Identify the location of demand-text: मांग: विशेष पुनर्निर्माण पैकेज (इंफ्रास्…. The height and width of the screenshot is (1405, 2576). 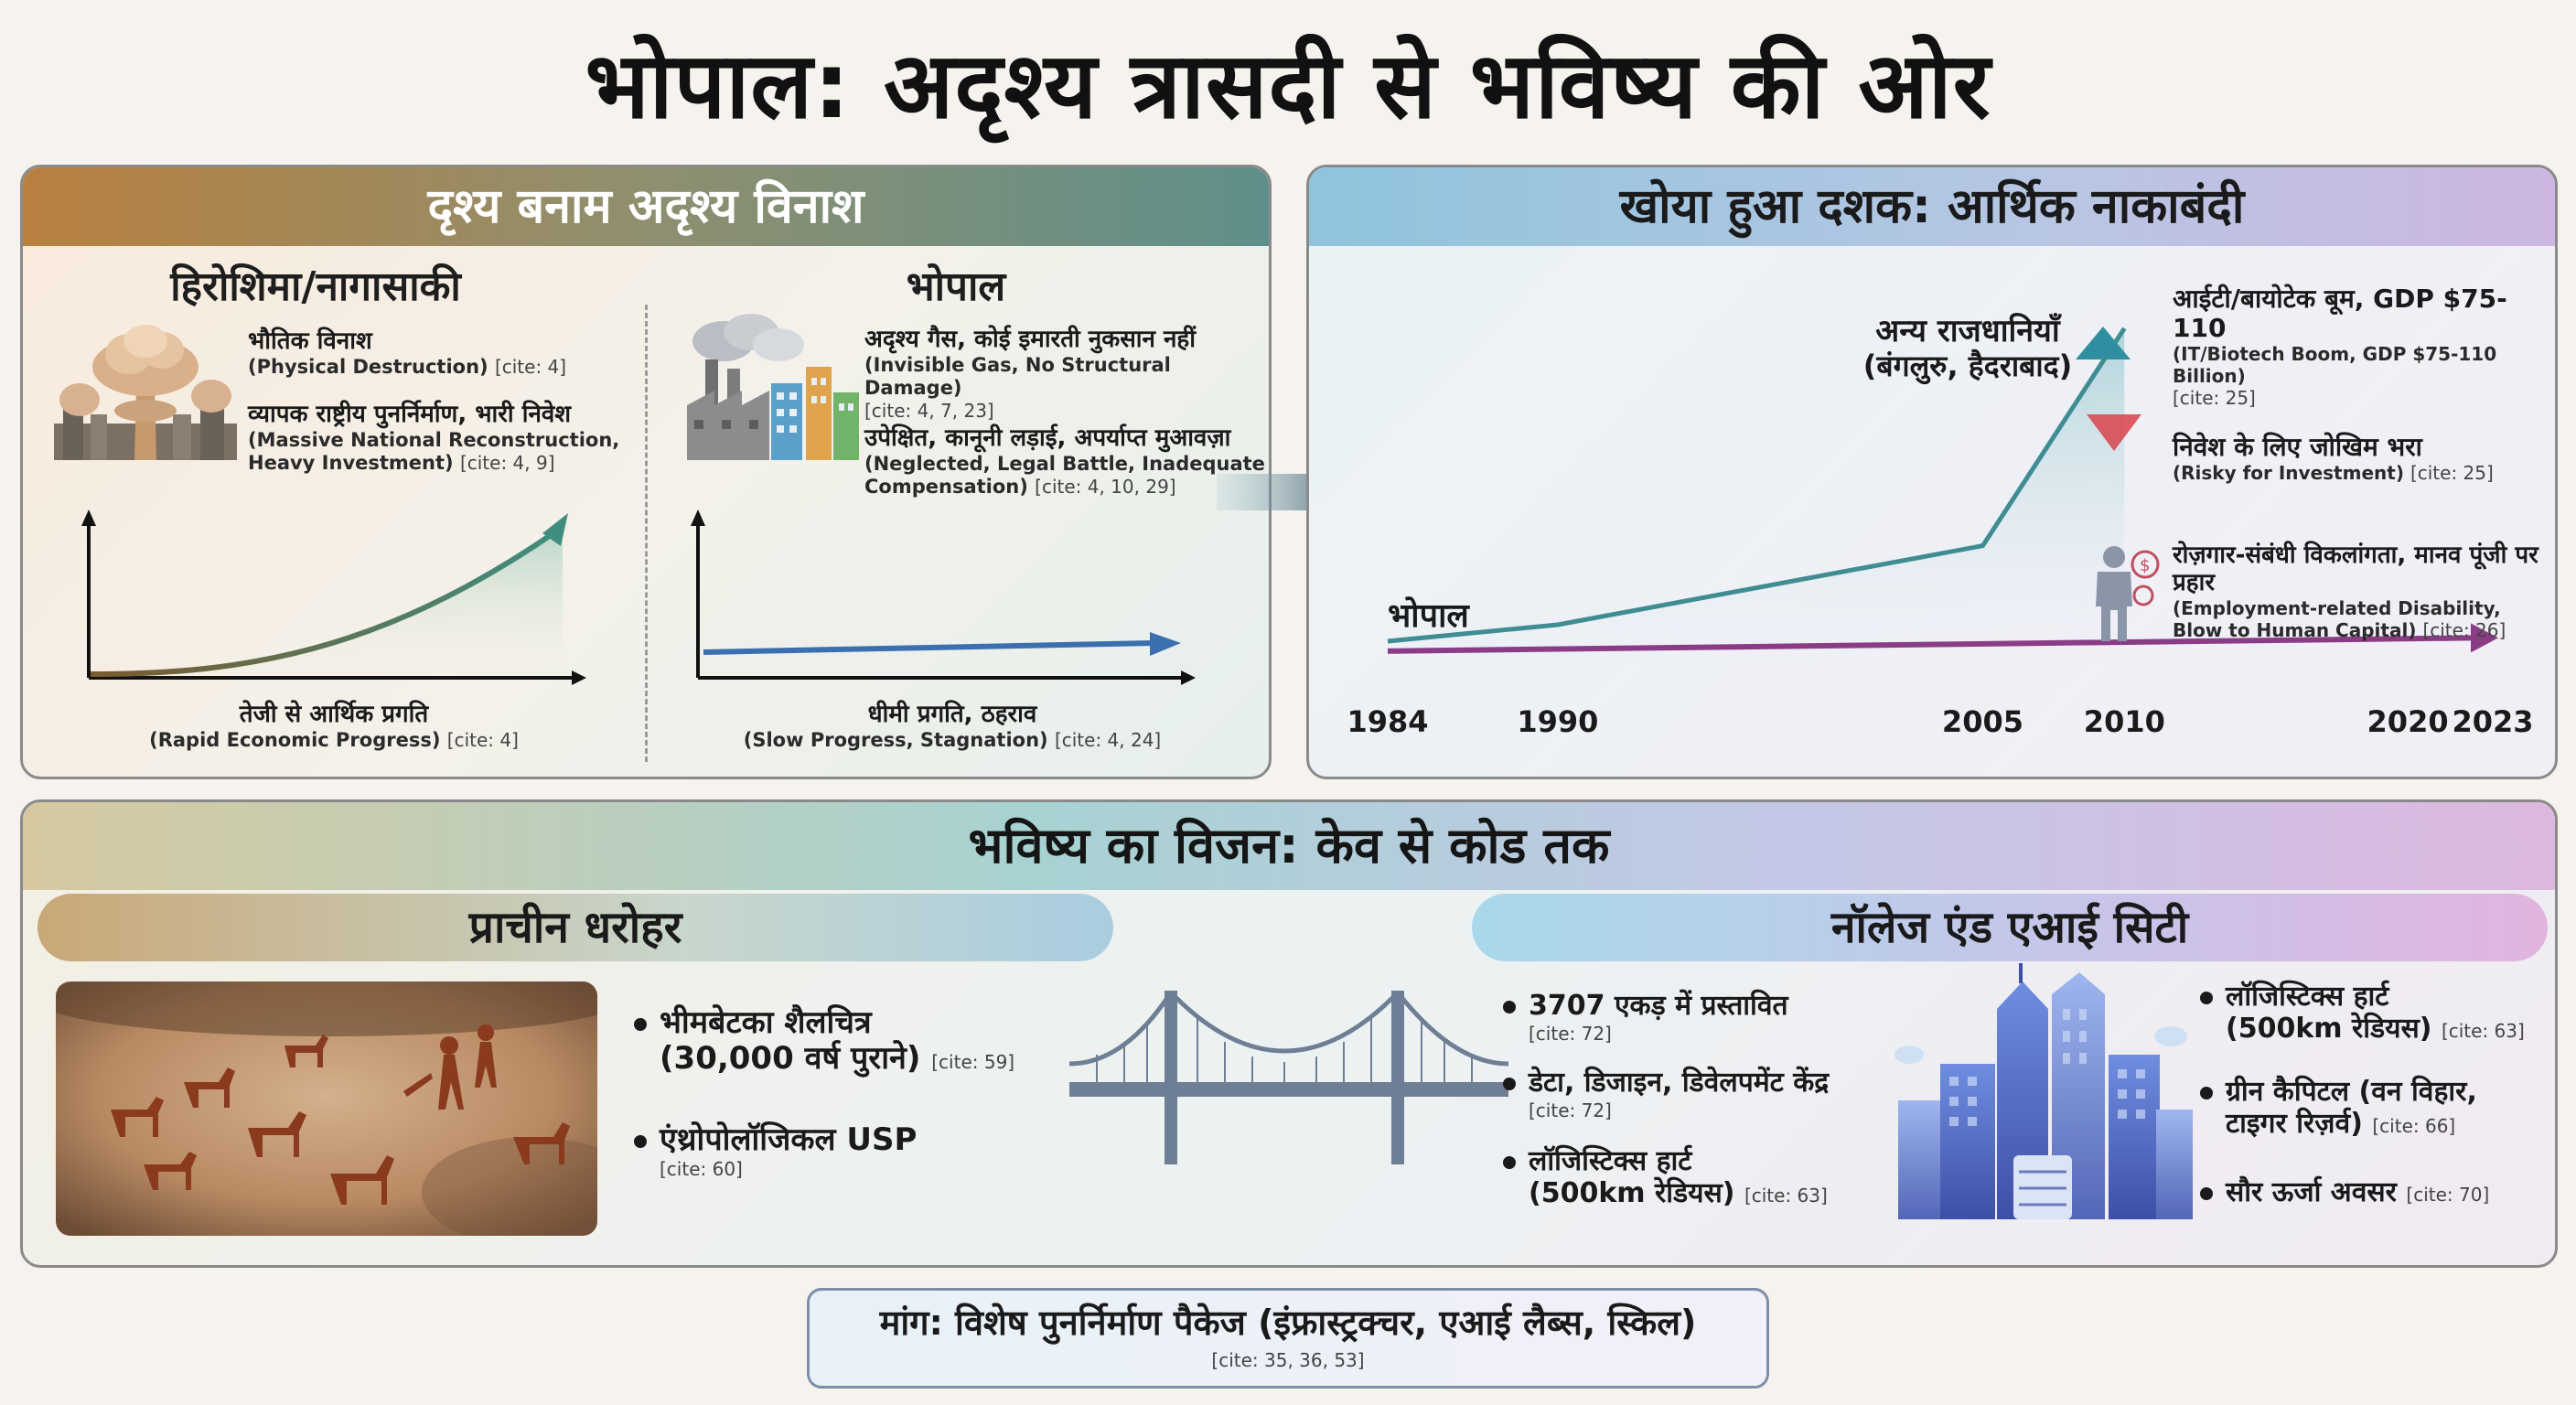
(1288, 1323).